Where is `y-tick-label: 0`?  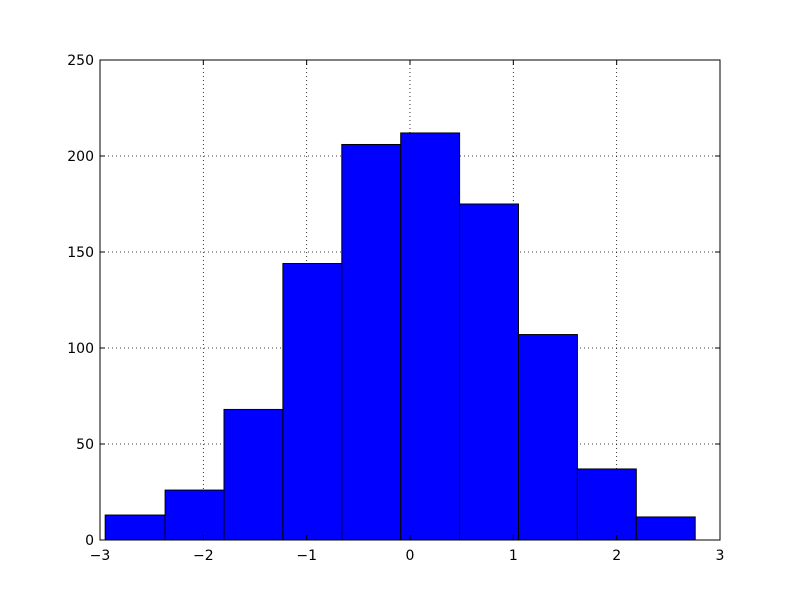
y-tick-label: 0 is located at coordinates (89, 541).